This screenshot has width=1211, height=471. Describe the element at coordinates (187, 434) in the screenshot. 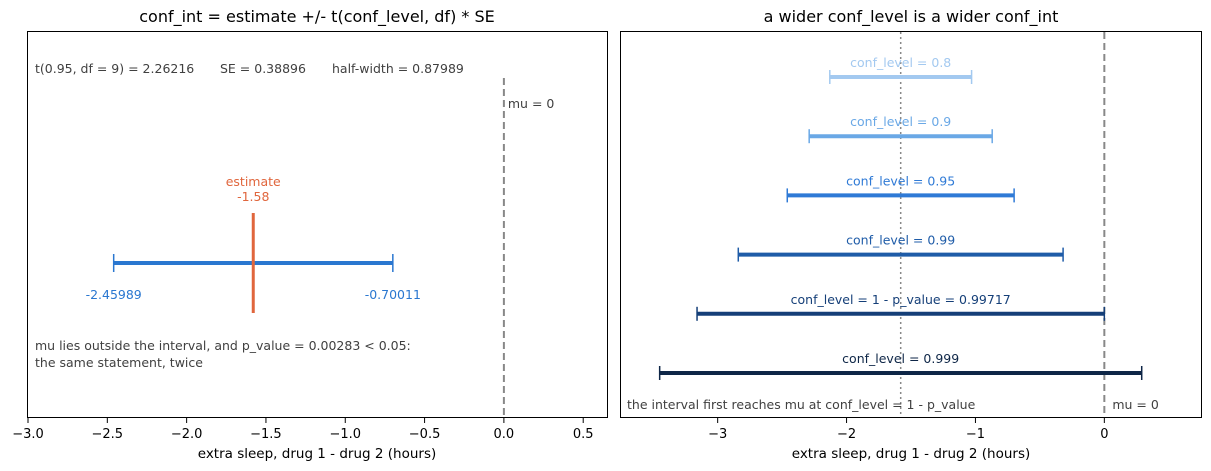

I see `left-x-tick-label: −2.0` at that location.